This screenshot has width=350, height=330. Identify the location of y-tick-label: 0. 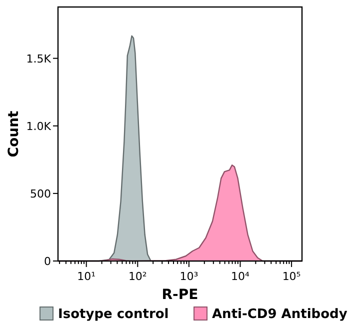
(47, 261).